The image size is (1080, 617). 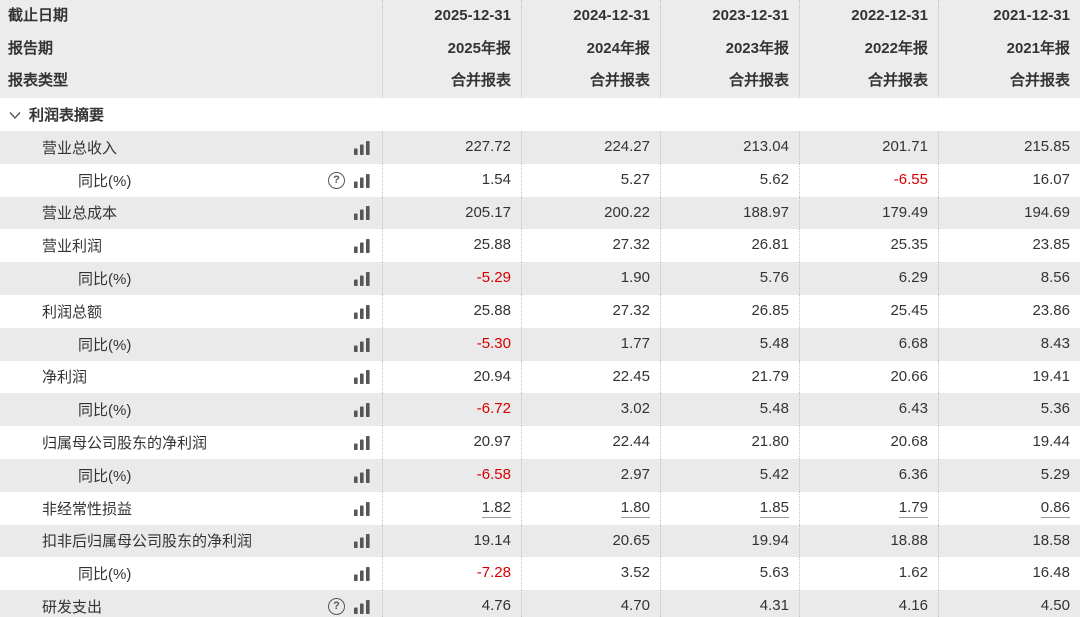 What do you see at coordinates (913, 508) in the screenshot?
I see `value-text: 1.79` at bounding box center [913, 508].